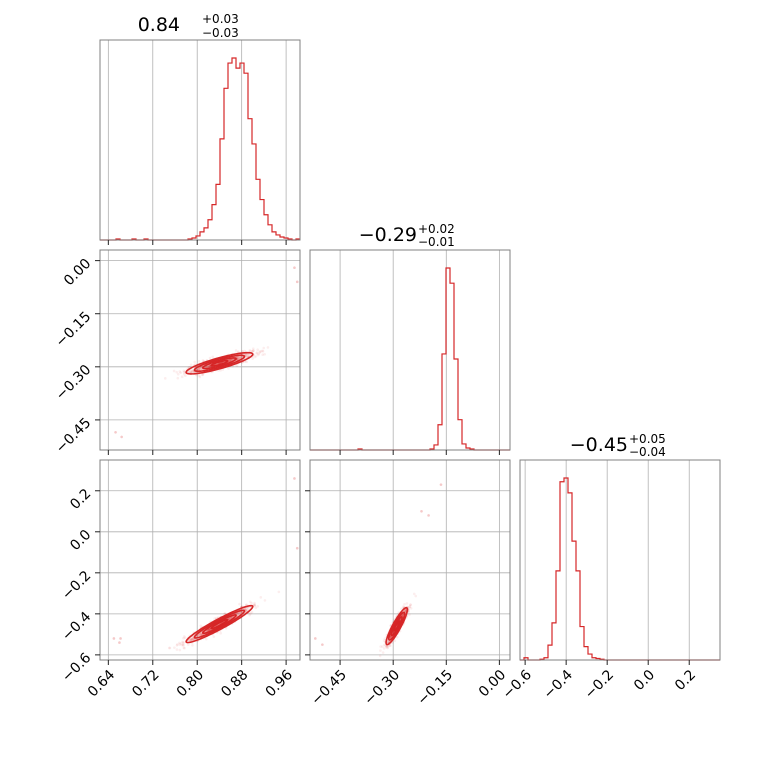 Image resolution: width=760 pixels, height=760 pixels. Describe the element at coordinates (517, 684) in the screenshot. I see `x-tick-label-param3-0: −0.6` at that location.